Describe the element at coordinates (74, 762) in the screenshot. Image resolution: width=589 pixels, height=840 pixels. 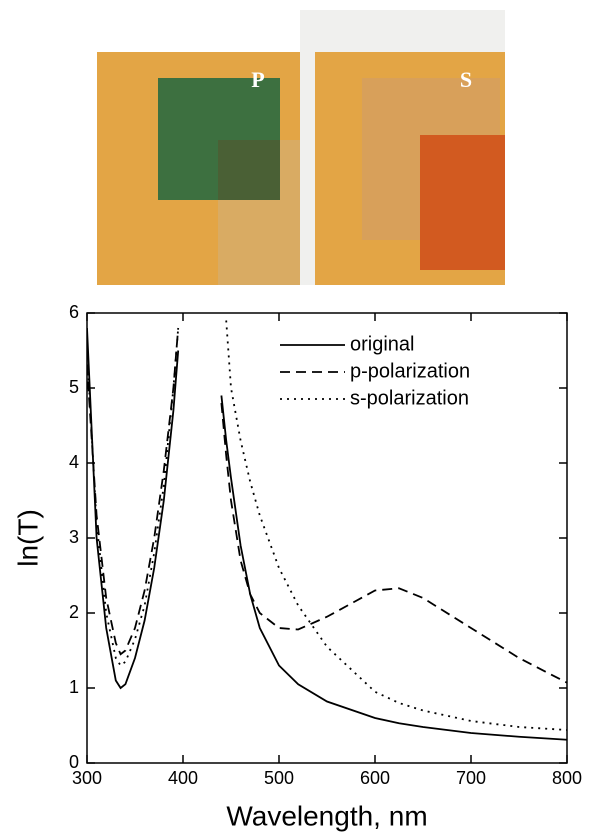
I see `y-tick-label: 0` at that location.